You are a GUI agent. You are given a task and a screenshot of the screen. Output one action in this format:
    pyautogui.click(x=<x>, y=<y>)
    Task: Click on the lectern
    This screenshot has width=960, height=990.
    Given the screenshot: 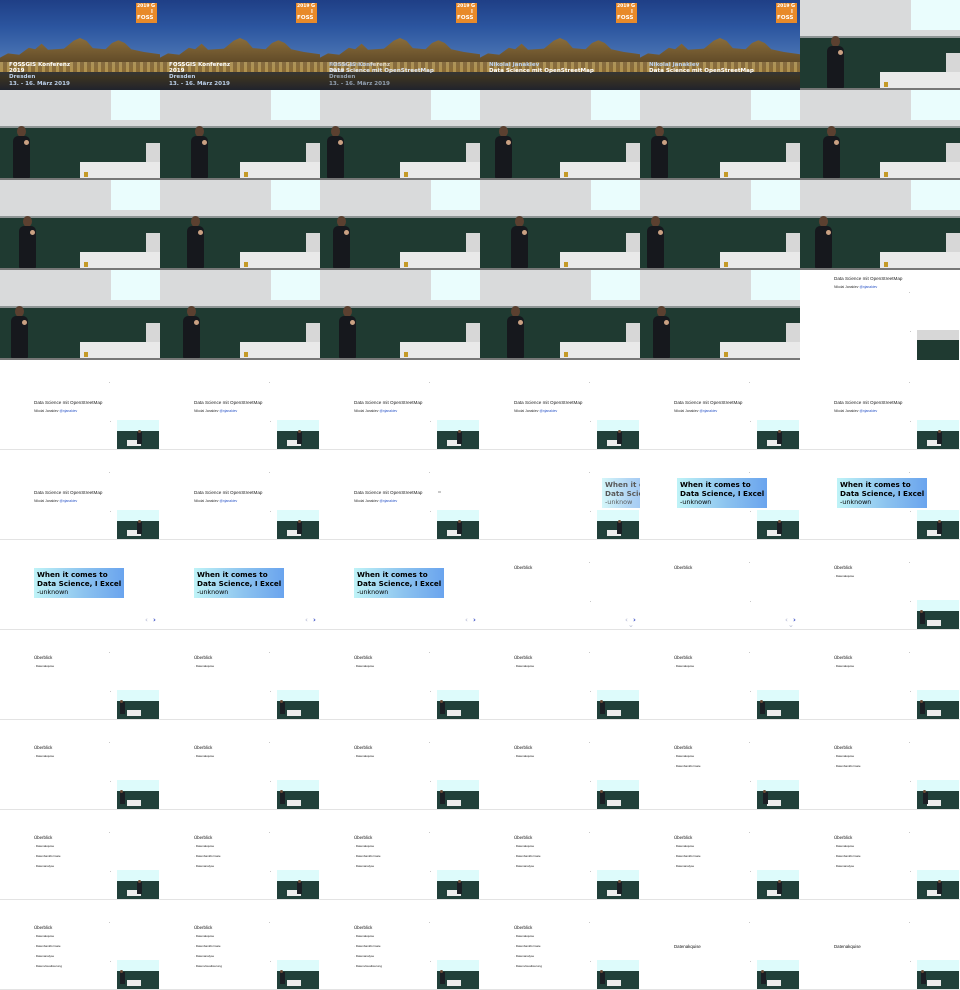 What is the action you would take?
    pyautogui.click(x=153, y=334)
    